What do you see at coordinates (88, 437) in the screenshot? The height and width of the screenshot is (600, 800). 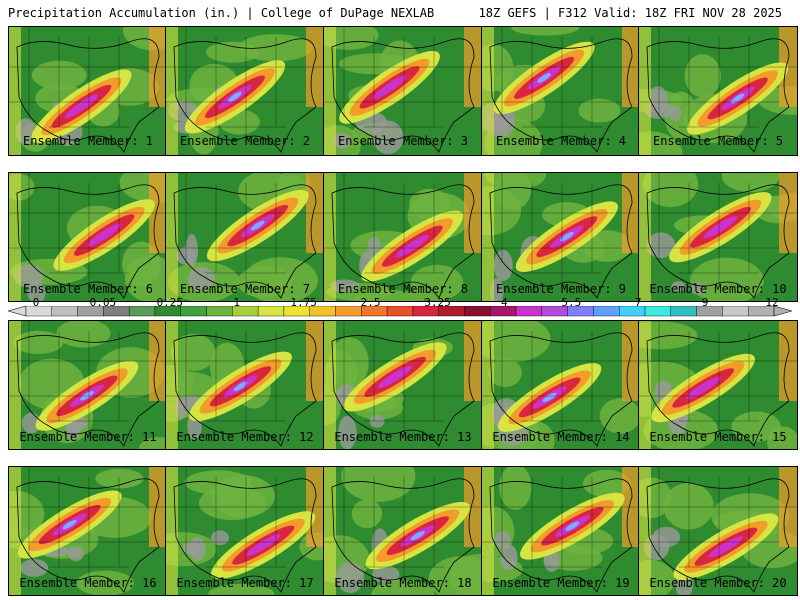 I see `ensemble-member-caption: Ensemble Member: 11` at bounding box center [88, 437].